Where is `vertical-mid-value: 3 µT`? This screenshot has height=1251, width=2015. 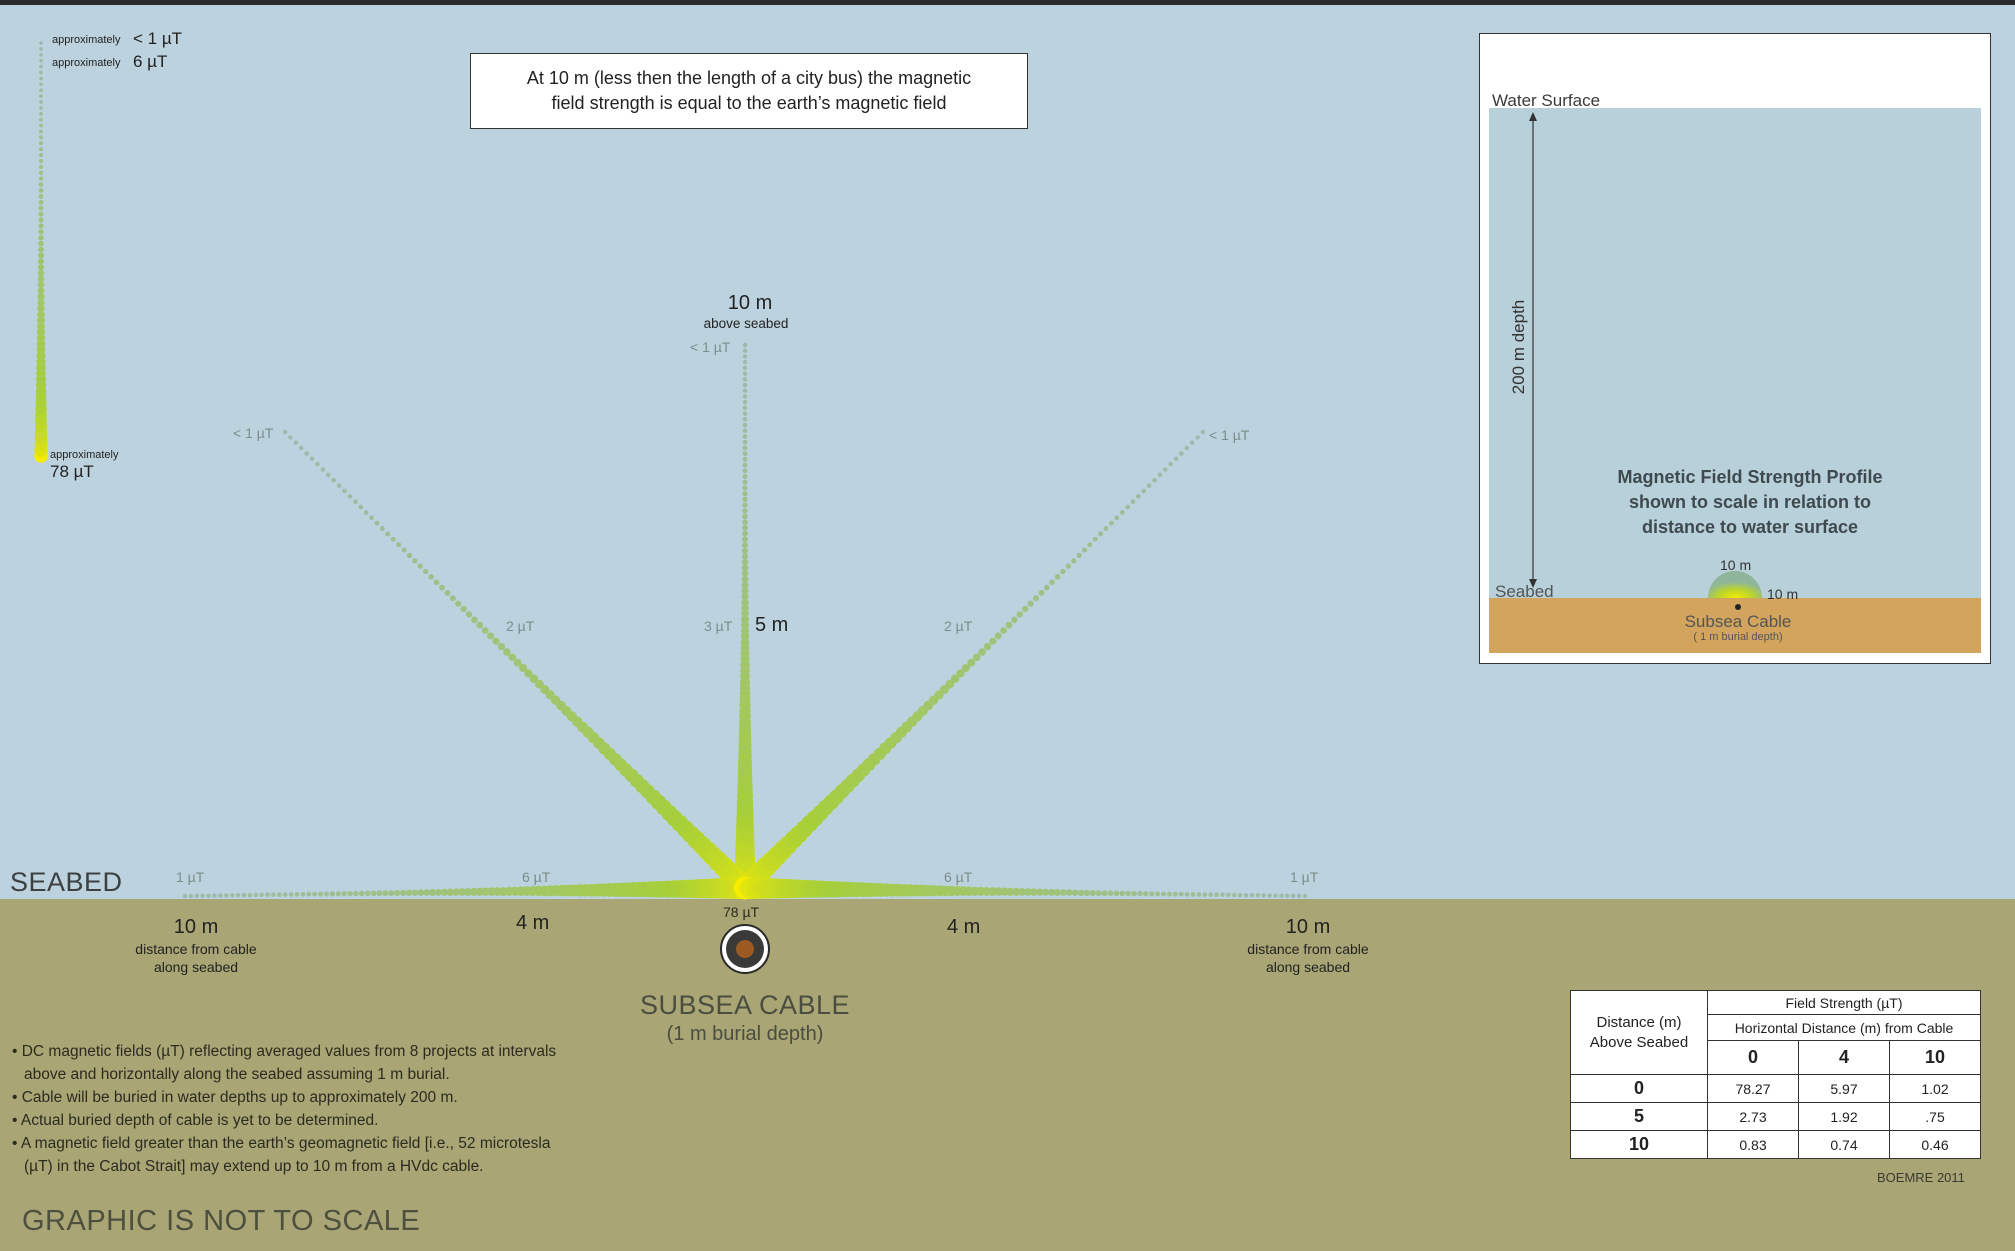
vertical-mid-value: 3 µT is located at coordinates (718, 626).